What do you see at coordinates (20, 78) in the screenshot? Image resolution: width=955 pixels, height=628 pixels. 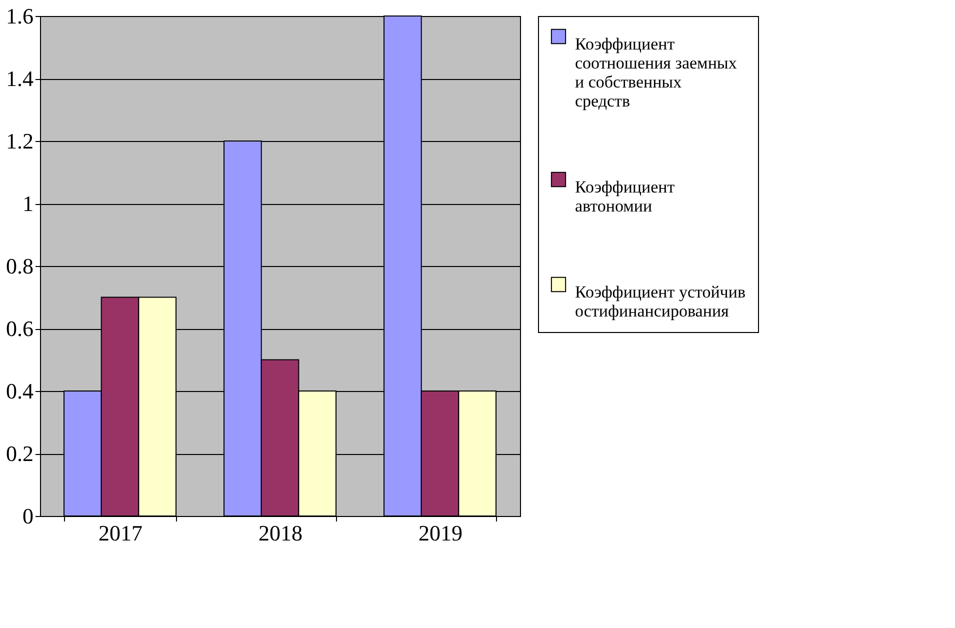 I see `y-tick-label: 1.4` at bounding box center [20, 78].